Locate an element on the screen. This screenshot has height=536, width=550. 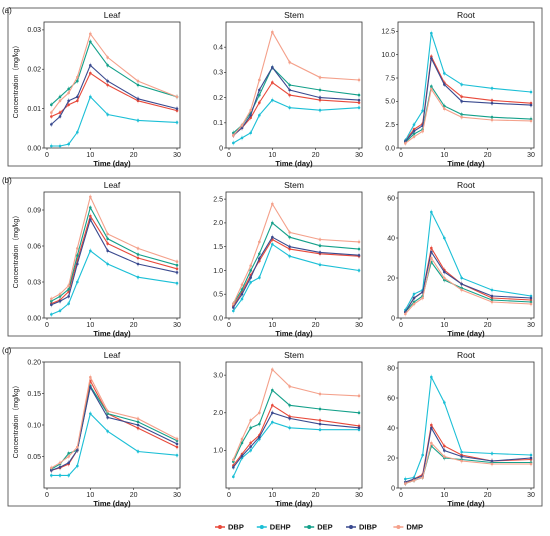
legend-swatch-dot is located at coordinates (220, 527).